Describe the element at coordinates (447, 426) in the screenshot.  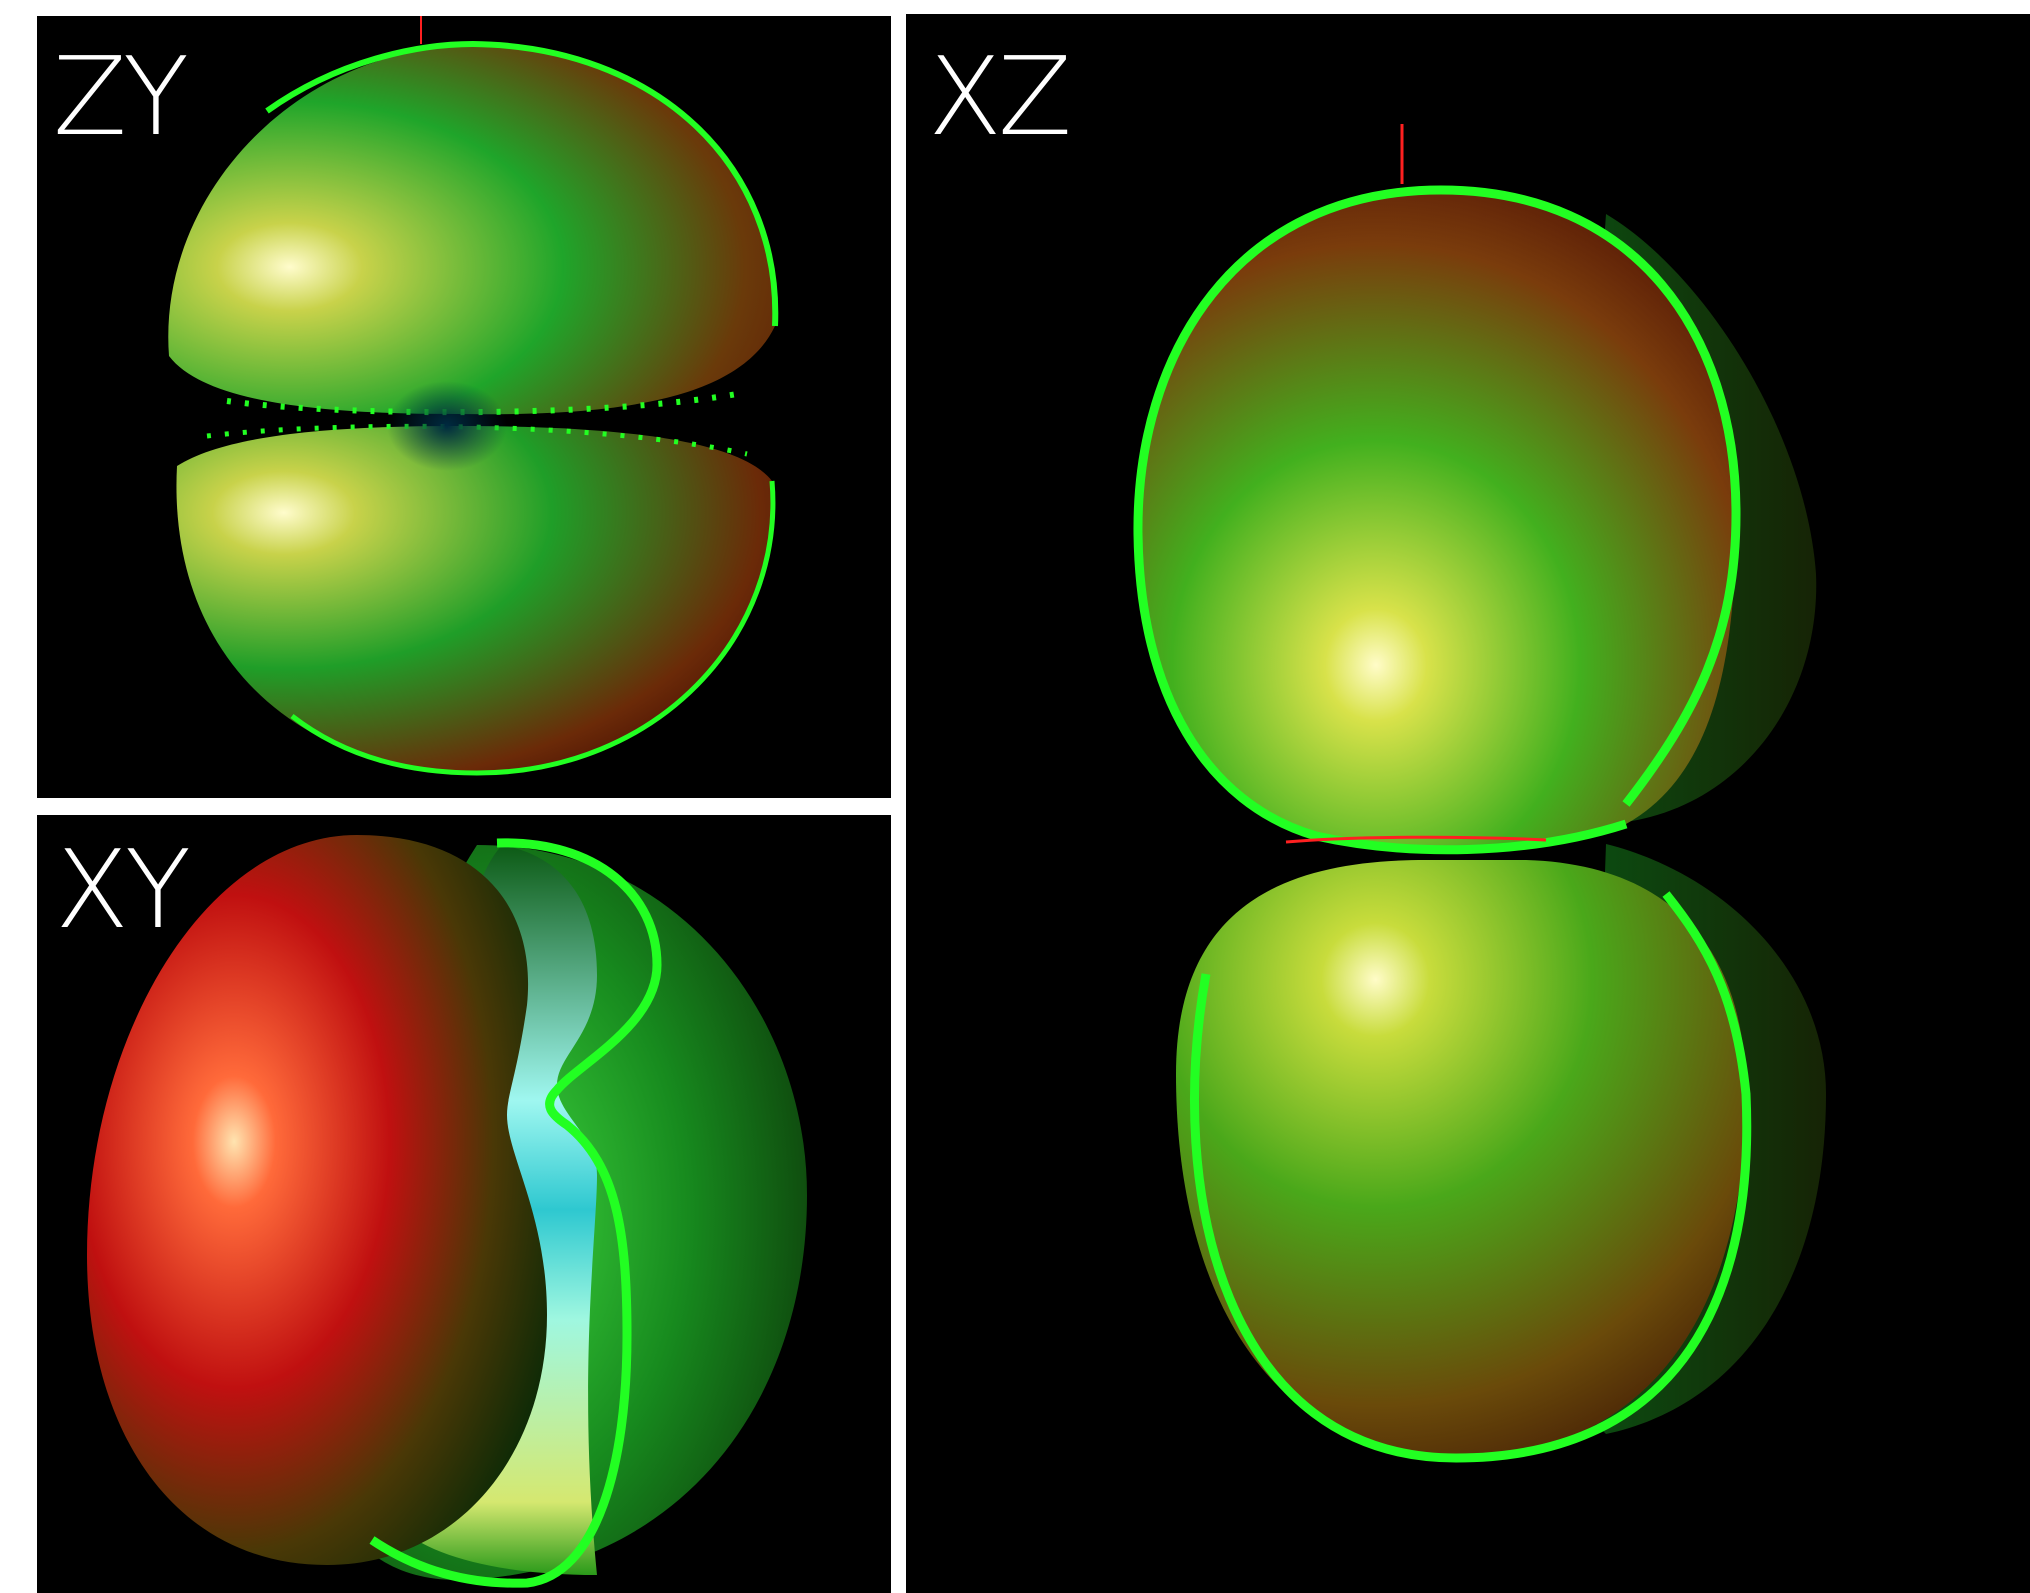
I see `dark-center-region` at that location.